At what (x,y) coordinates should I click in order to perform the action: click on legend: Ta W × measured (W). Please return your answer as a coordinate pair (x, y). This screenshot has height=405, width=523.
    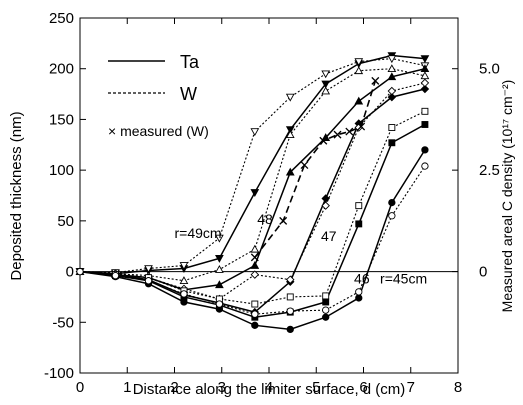
    Looking at the image, I should click on (158, 95).